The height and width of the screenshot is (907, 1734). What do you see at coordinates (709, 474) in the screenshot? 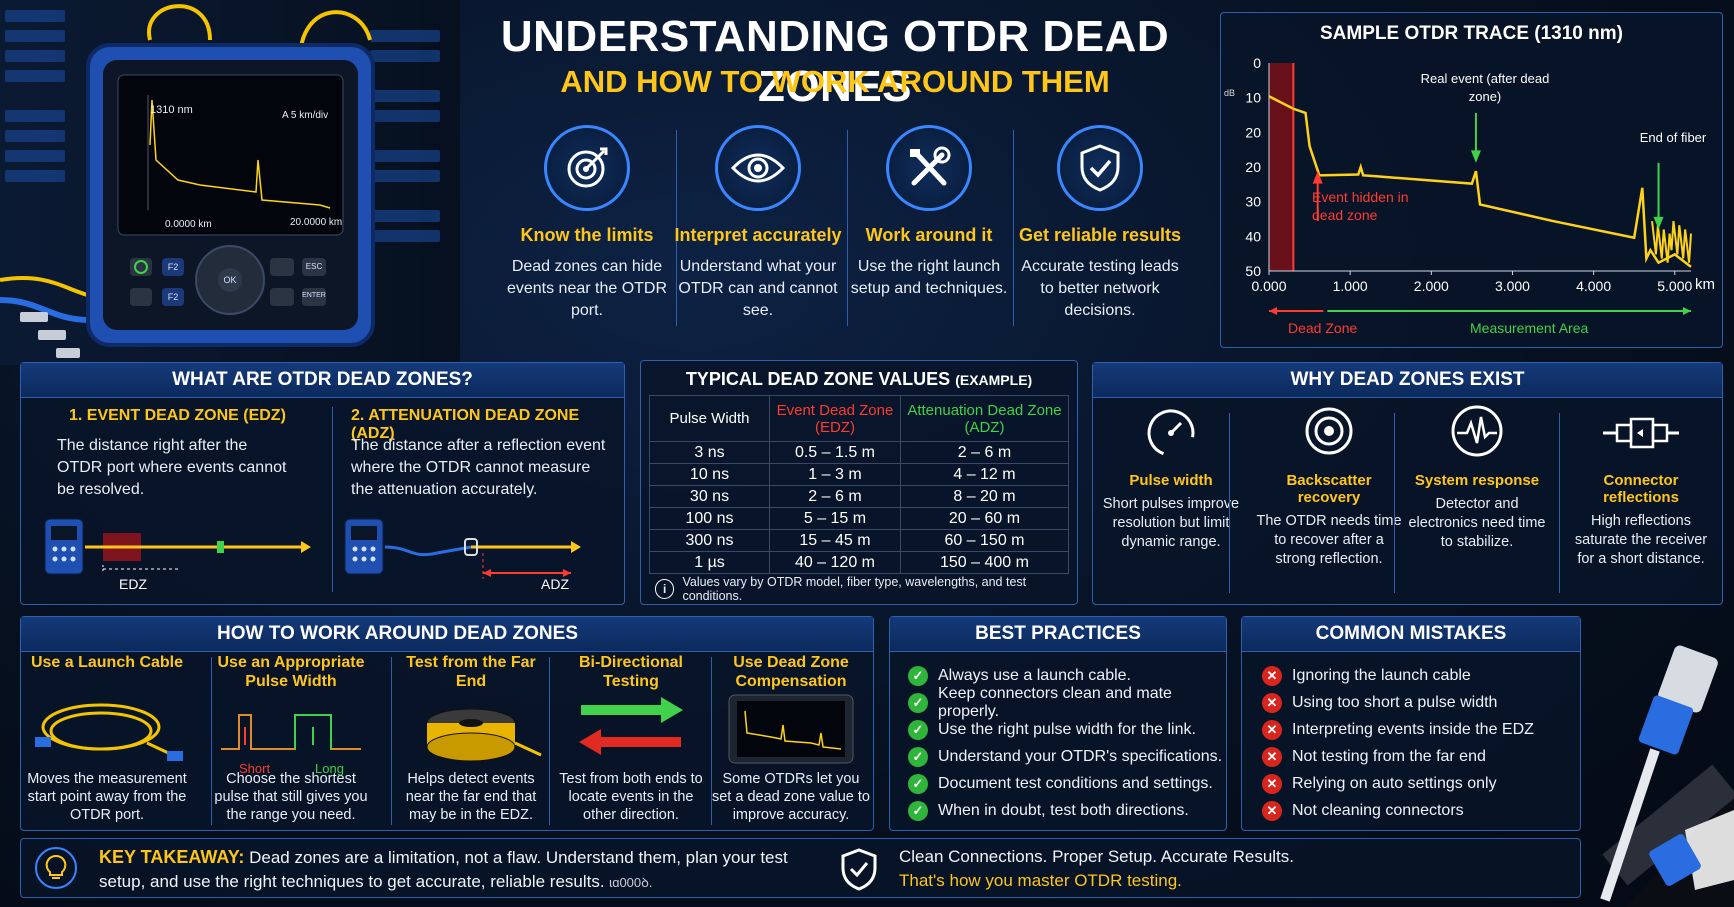
I see `cell: 10 ns` at bounding box center [709, 474].